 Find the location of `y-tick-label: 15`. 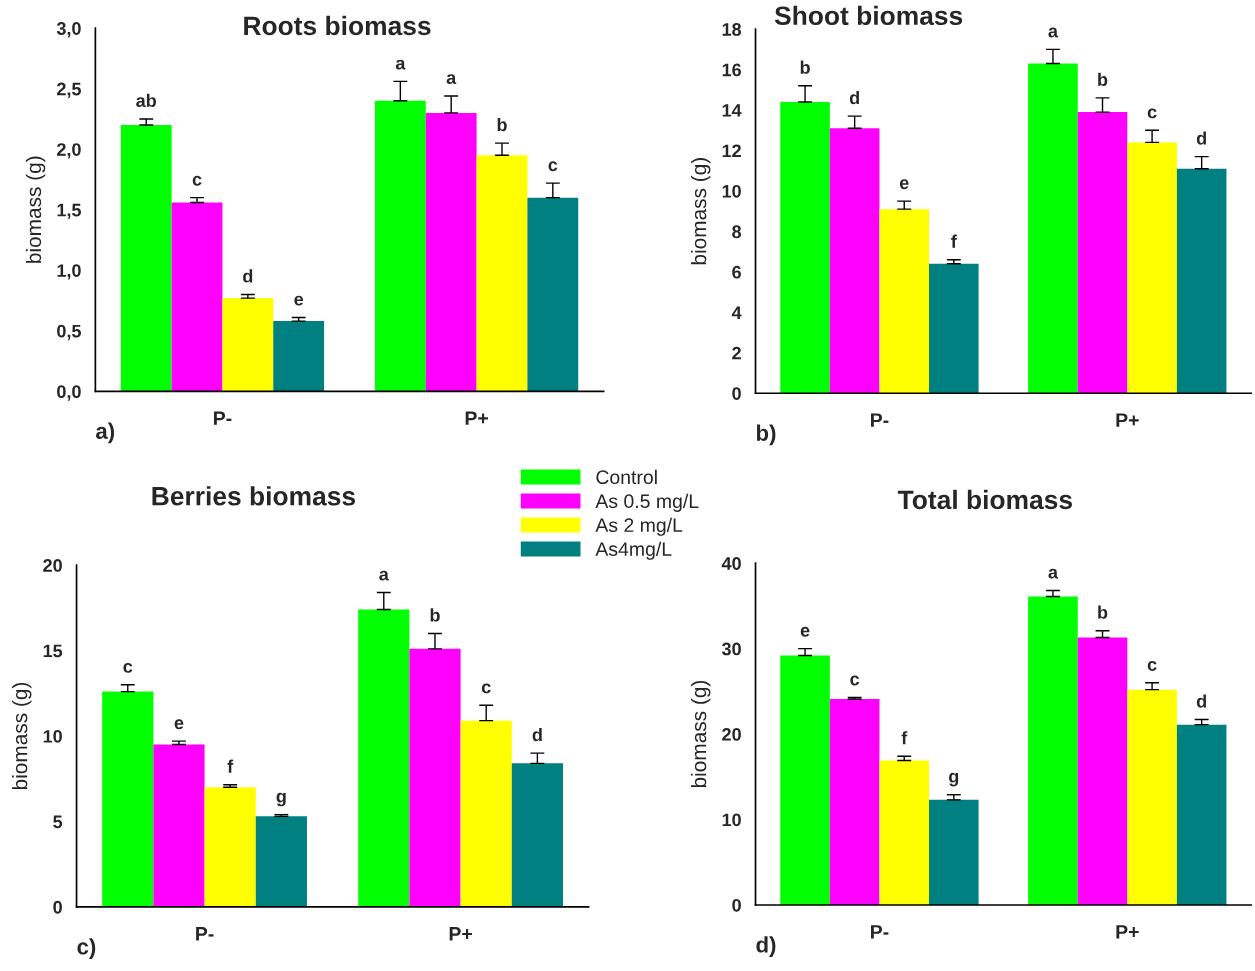

y-tick-label: 15 is located at coordinates (53, 651).